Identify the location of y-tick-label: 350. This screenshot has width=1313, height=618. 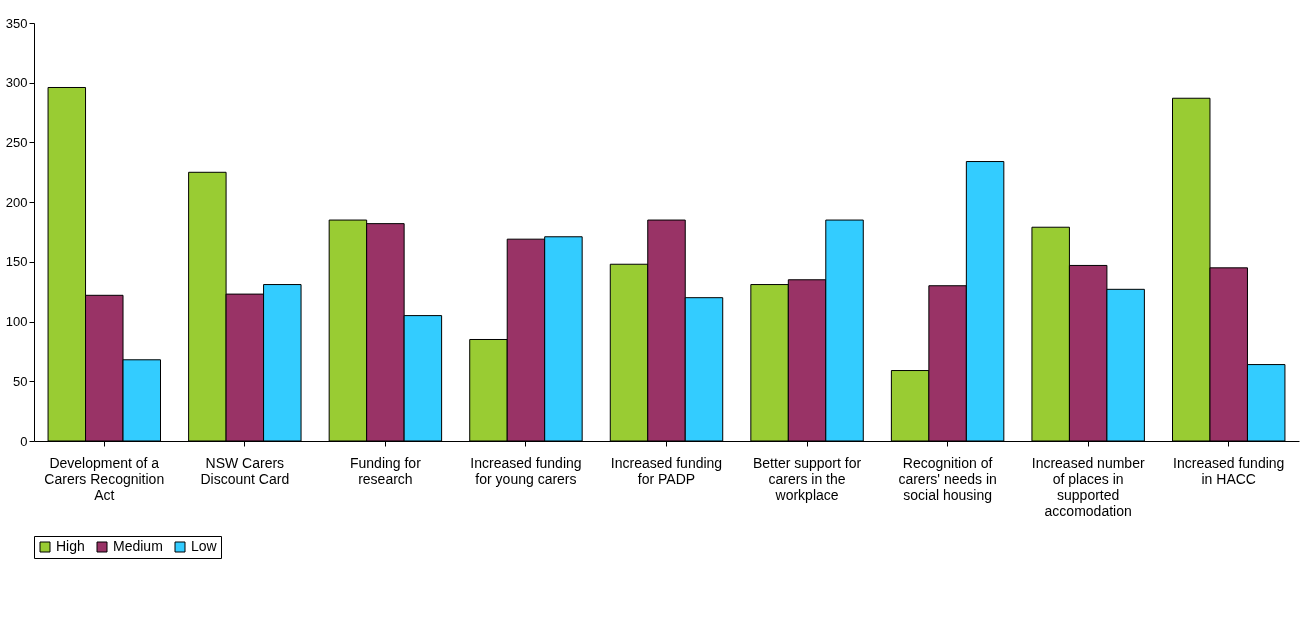
(16, 23).